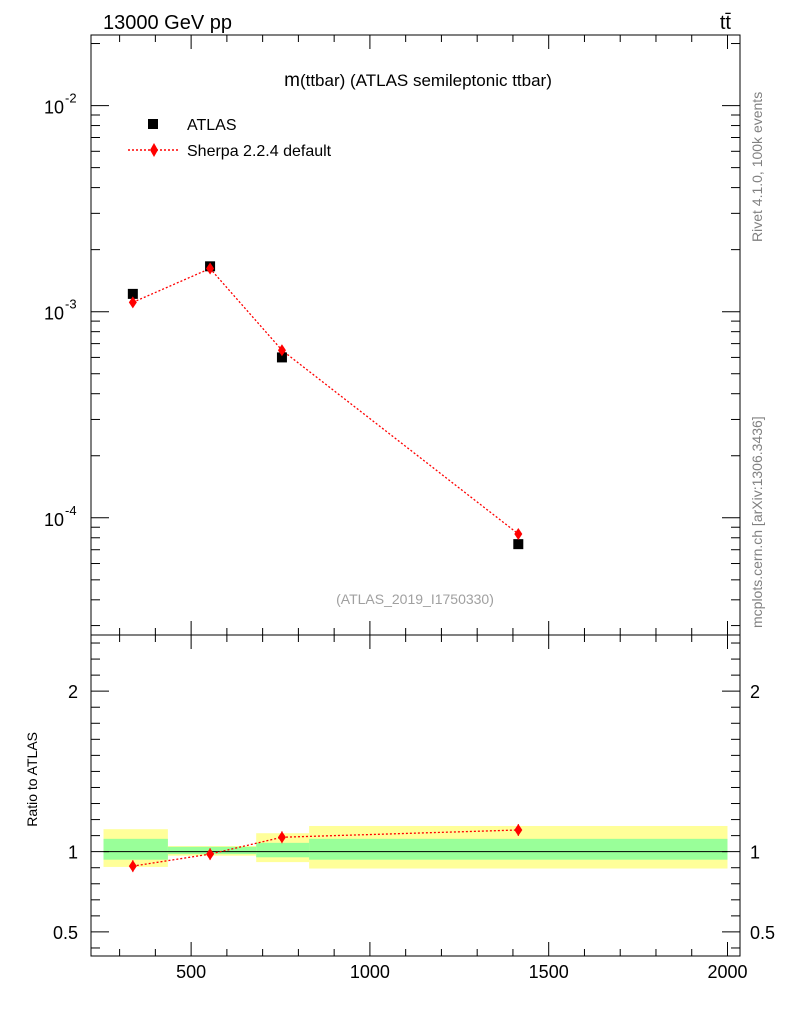  Describe the element at coordinates (71, 98) in the screenshot. I see `y-tick-exponent: -2` at that location.